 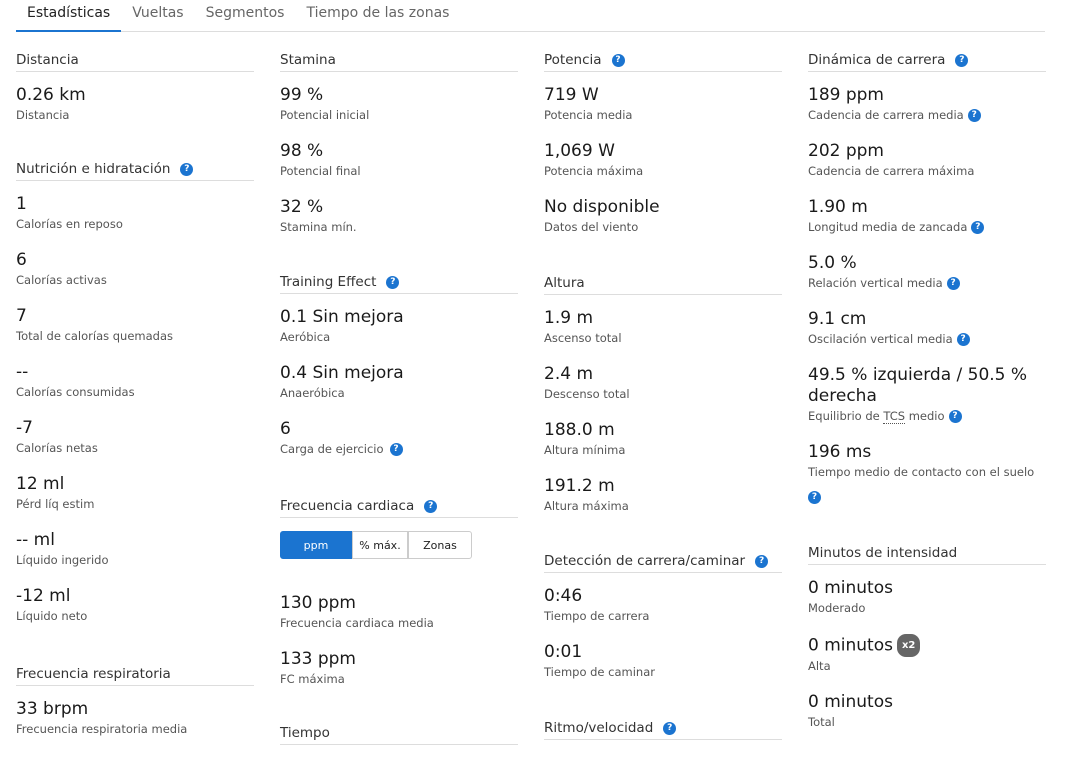 What do you see at coordinates (850, 588) in the screenshot?
I see `stat-value: 0 minutos` at bounding box center [850, 588].